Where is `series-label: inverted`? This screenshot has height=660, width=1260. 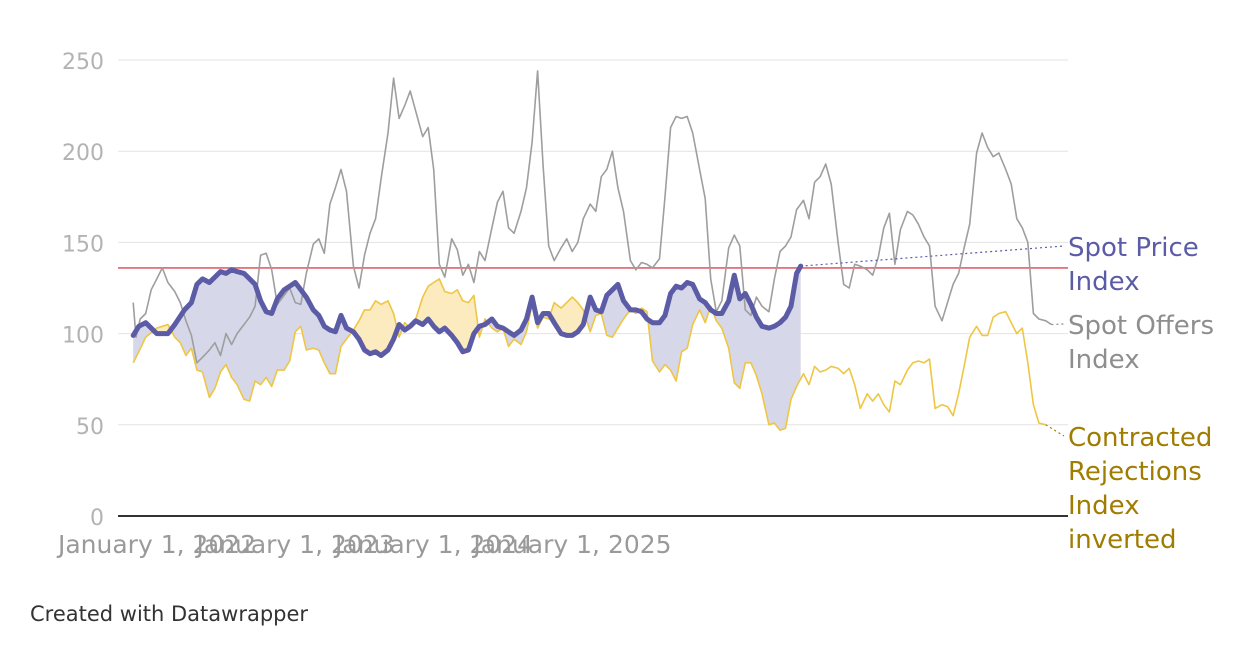
series-label: inverted is located at coordinates (1122, 540).